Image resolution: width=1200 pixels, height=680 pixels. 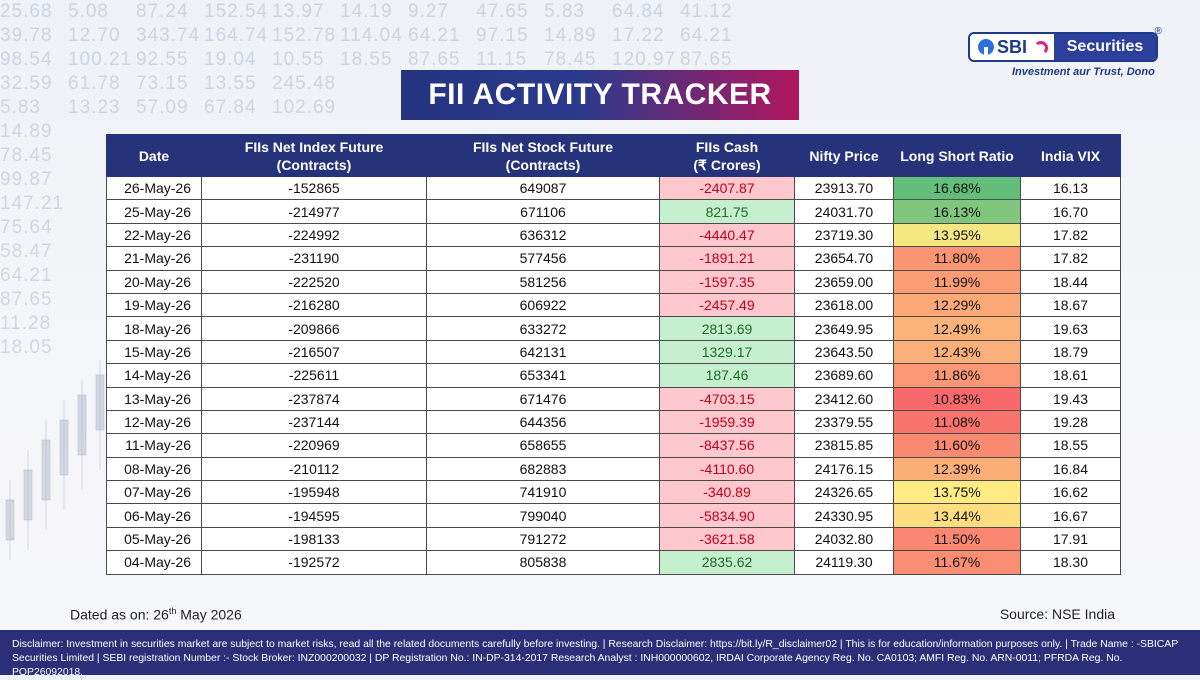 I want to click on cell-vix: 19.43, so click(x=1070, y=398).